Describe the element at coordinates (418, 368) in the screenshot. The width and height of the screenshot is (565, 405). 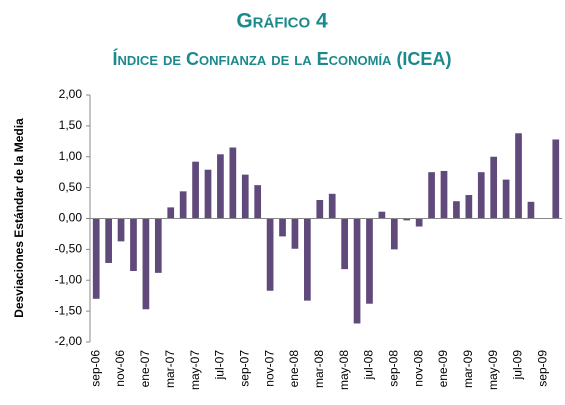
I see `x-tick-label: nov-08` at that location.